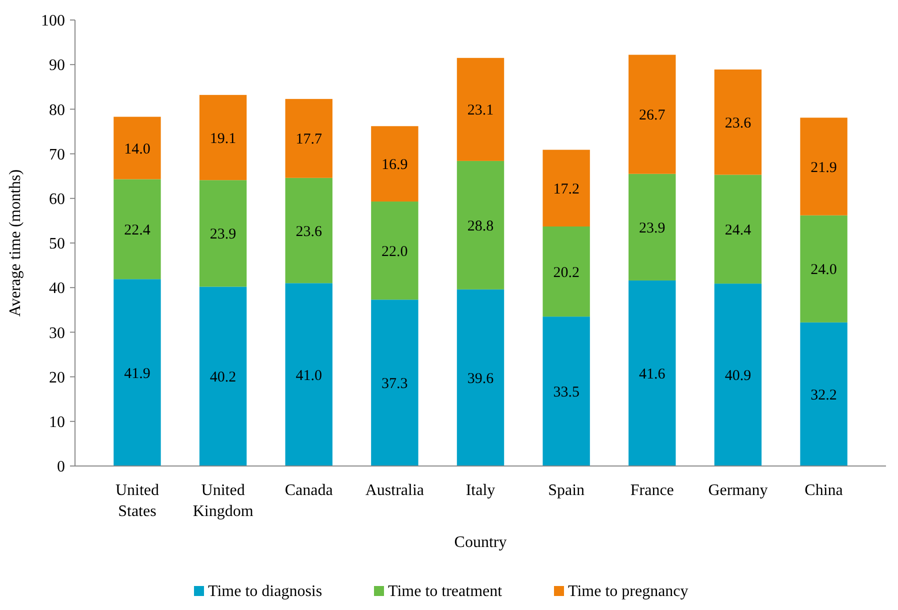 The width and height of the screenshot is (898, 610). I want to click on y-tick-label: 90, so click(57, 65).